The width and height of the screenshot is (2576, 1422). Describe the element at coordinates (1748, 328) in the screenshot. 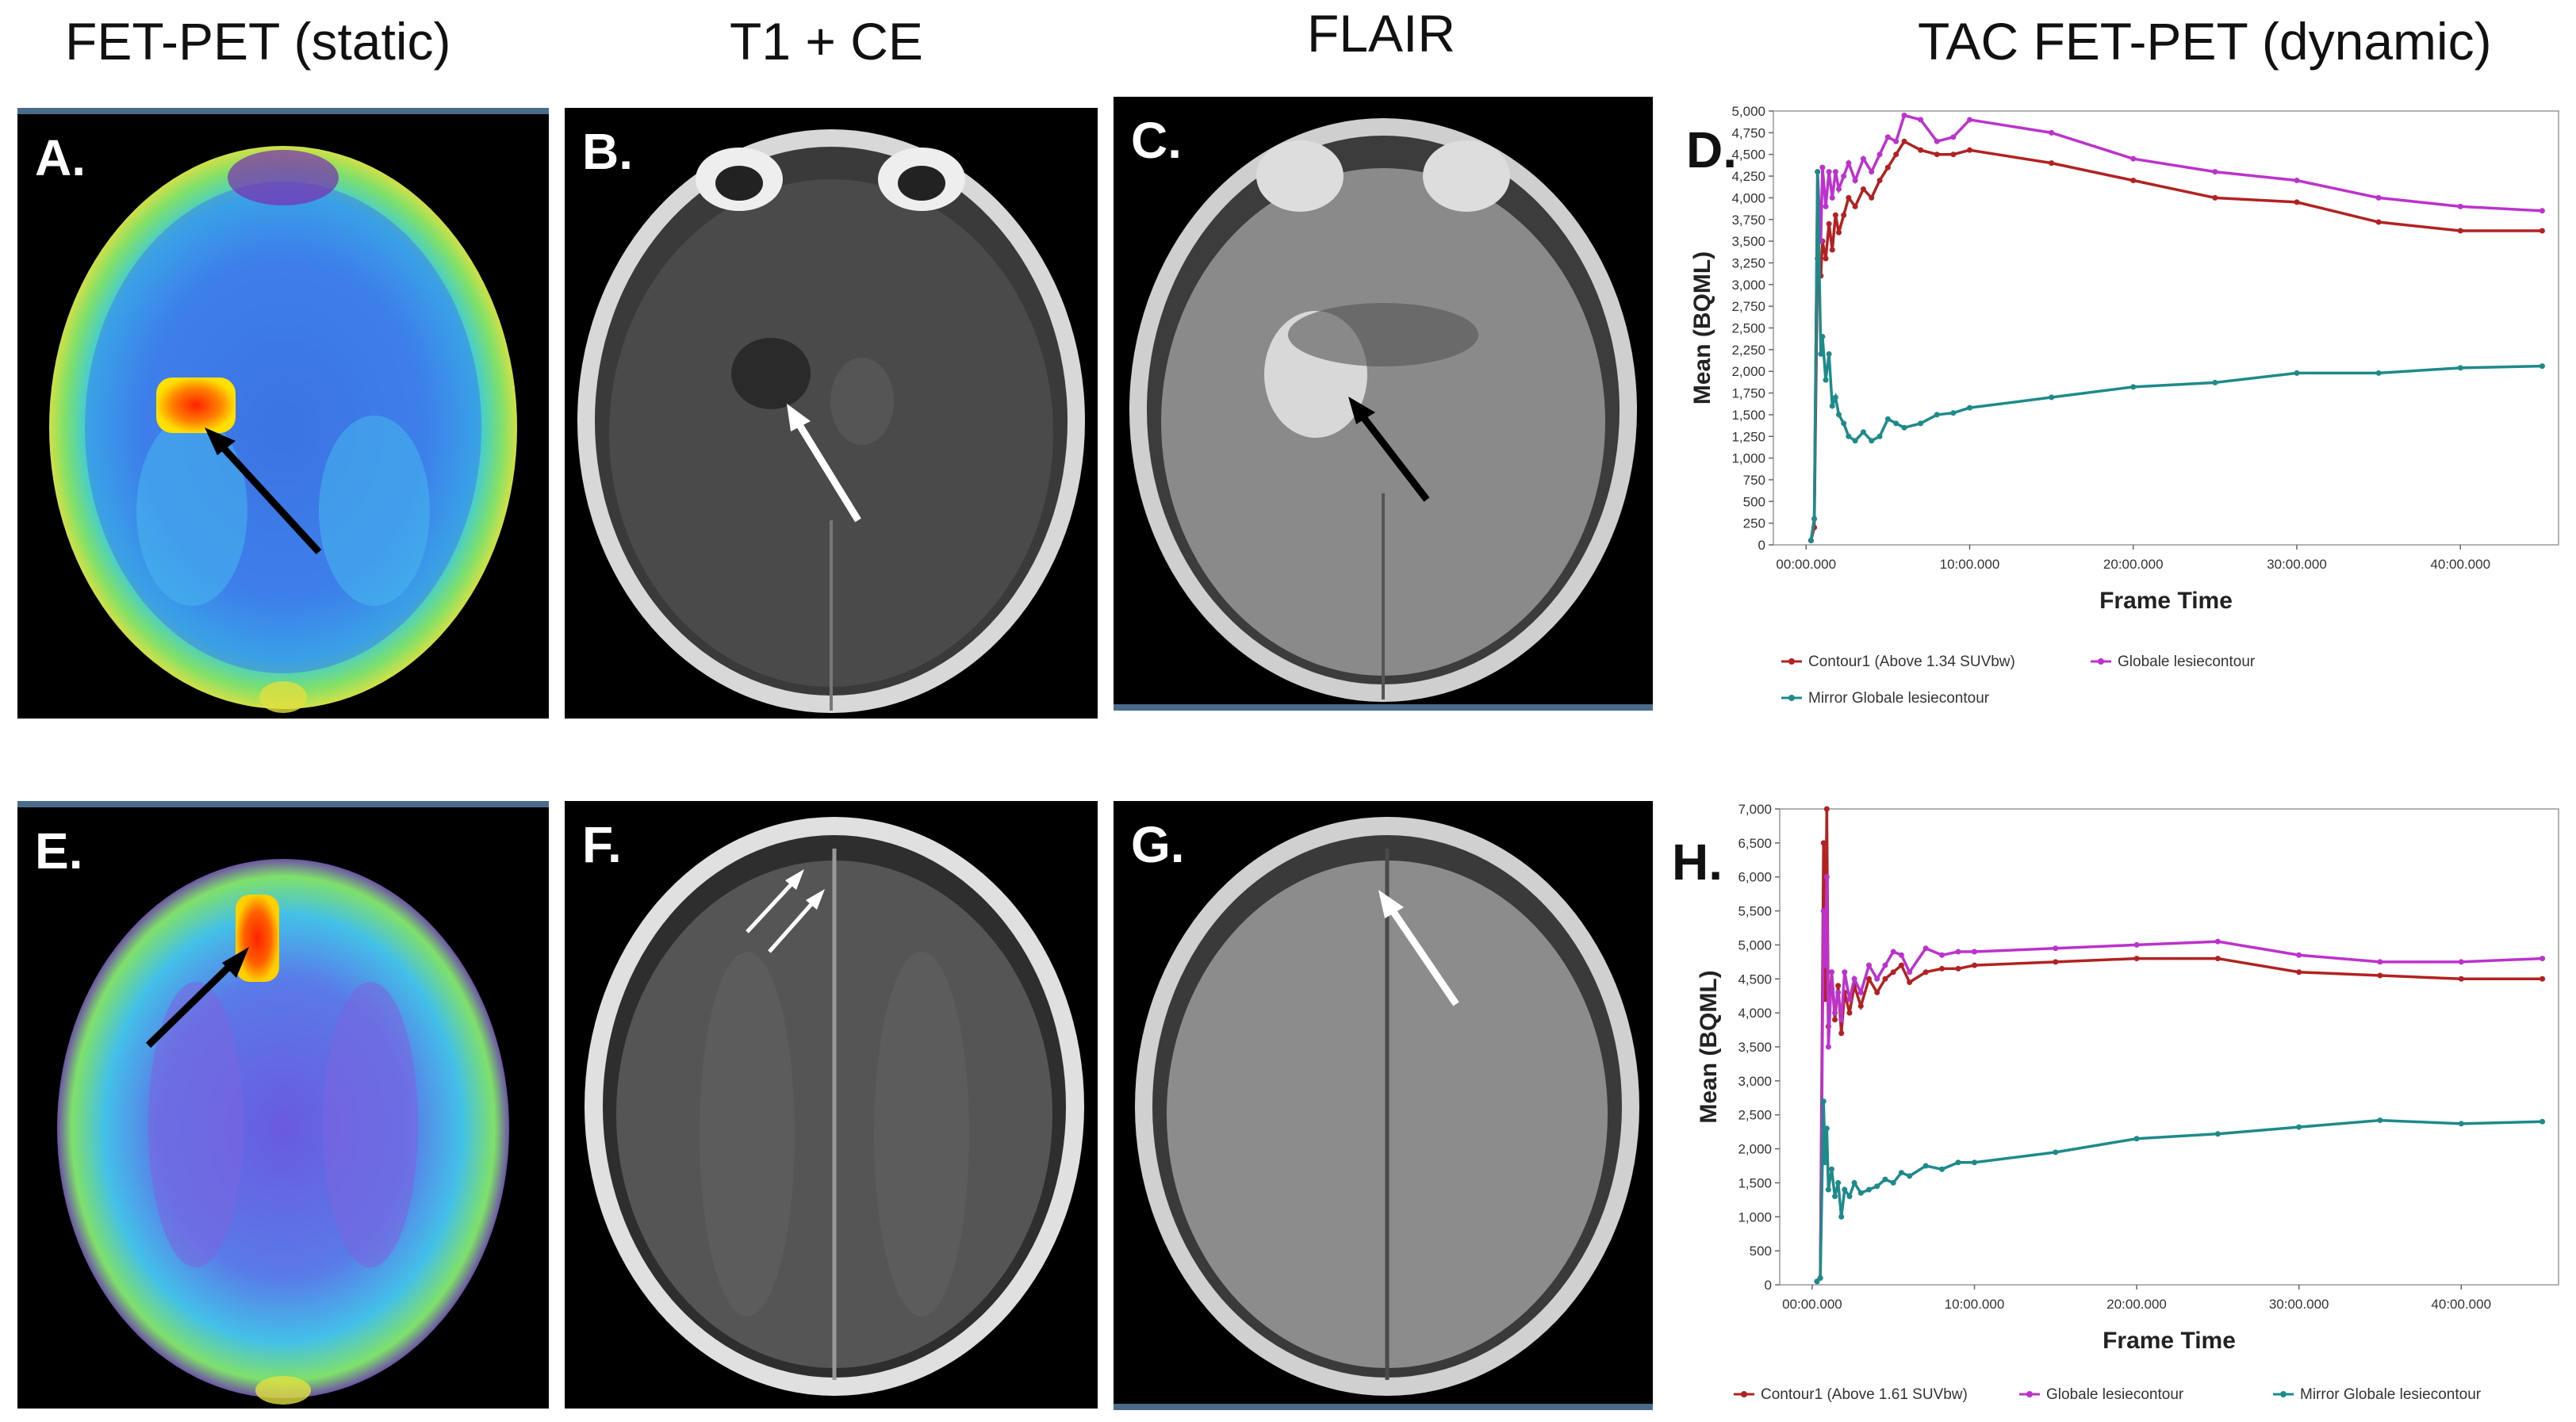

I see `y-tick-label: 2,500` at that location.